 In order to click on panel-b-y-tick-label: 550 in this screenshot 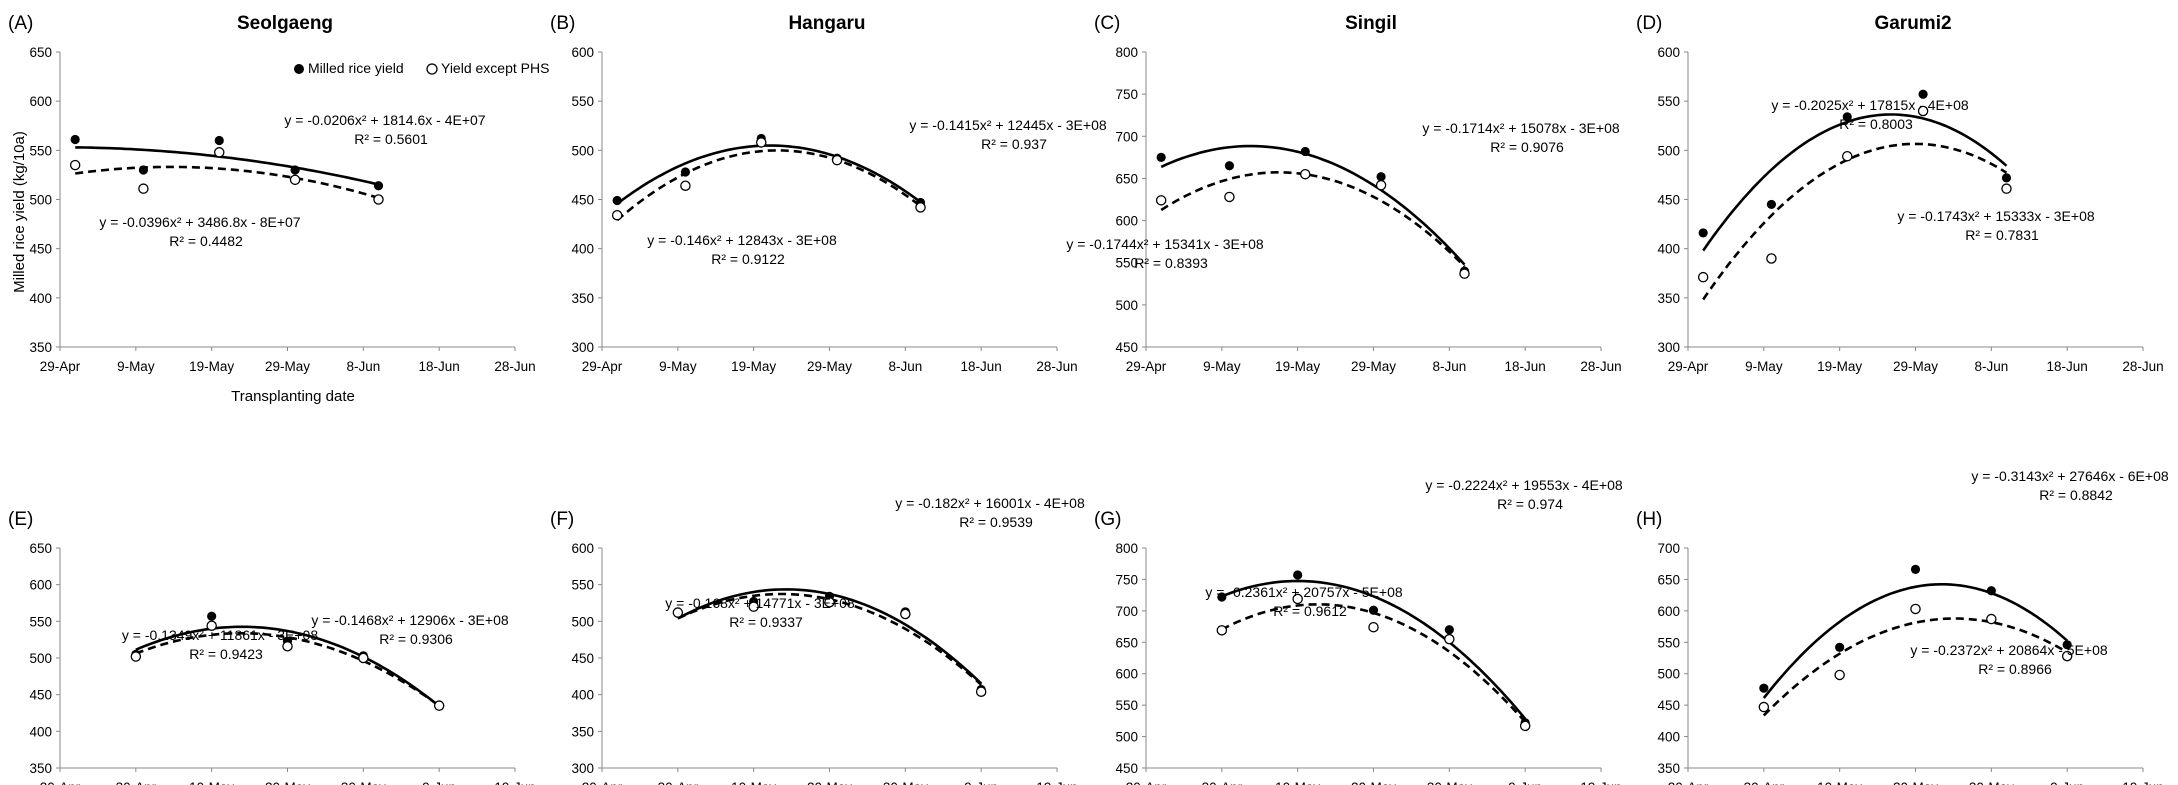, I will do `click(582, 101)`.